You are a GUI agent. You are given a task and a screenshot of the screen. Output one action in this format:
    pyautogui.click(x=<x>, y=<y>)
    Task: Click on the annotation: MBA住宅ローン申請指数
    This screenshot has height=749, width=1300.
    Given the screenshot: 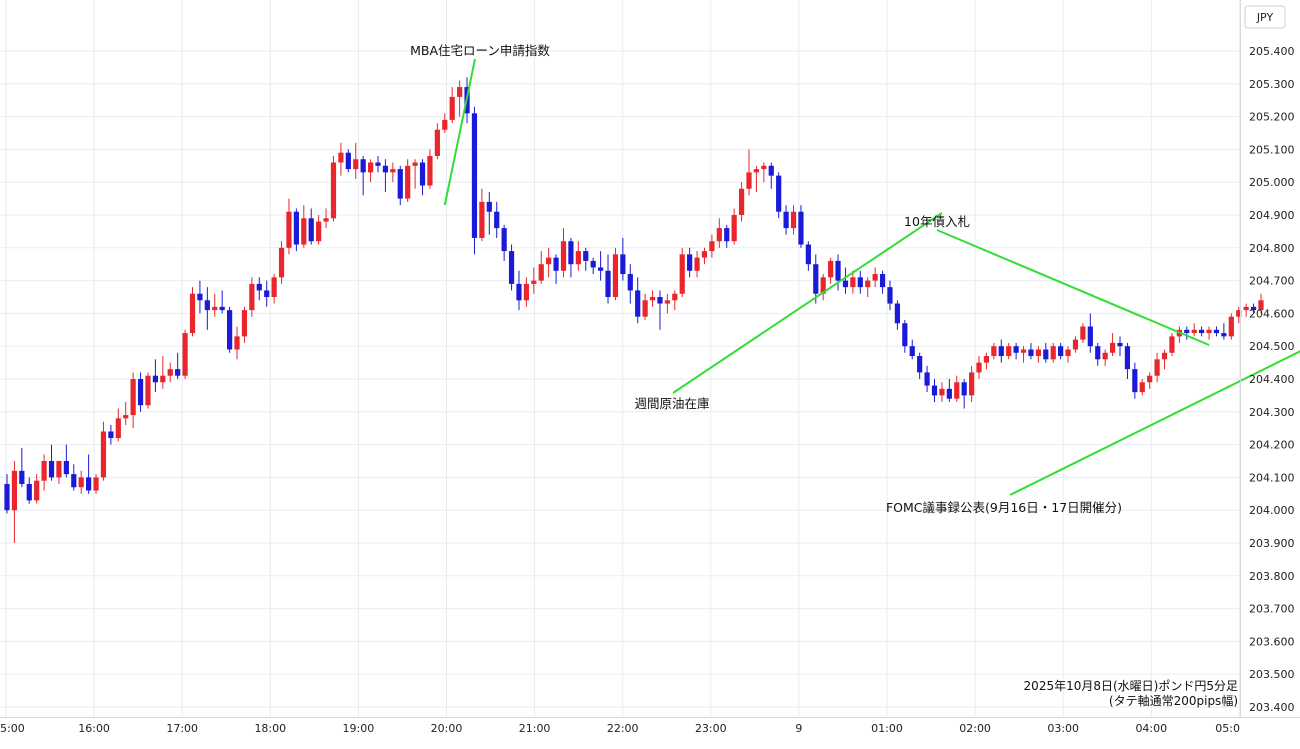 What is the action you would take?
    pyautogui.click(x=480, y=124)
    